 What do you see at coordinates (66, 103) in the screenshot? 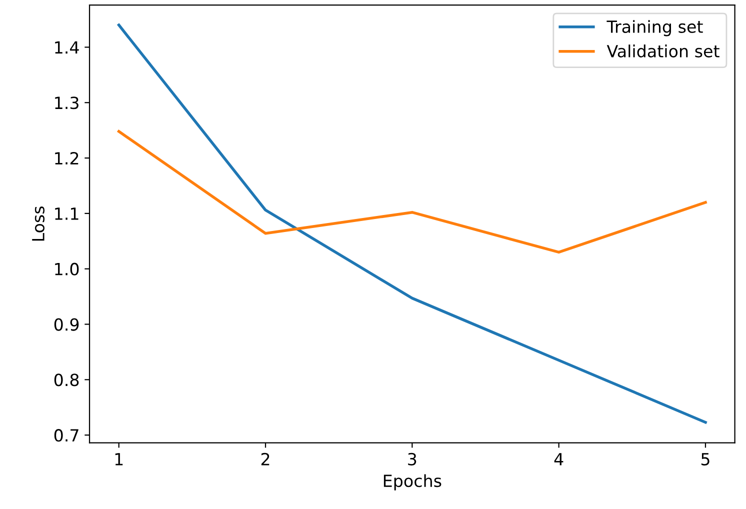
I see `y-tick-label: 1.3` at bounding box center [66, 103].